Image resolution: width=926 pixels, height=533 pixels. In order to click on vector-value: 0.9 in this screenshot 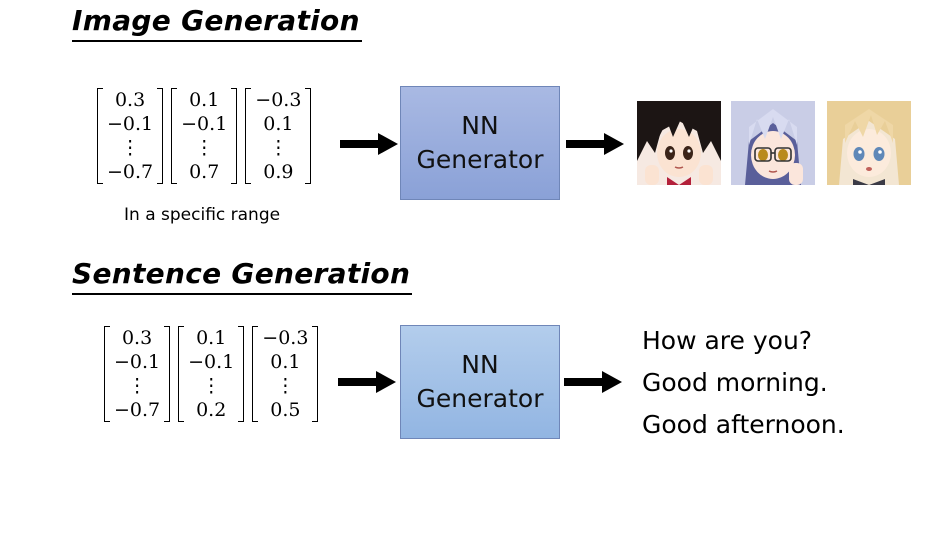, I will do `click(278, 172)`.